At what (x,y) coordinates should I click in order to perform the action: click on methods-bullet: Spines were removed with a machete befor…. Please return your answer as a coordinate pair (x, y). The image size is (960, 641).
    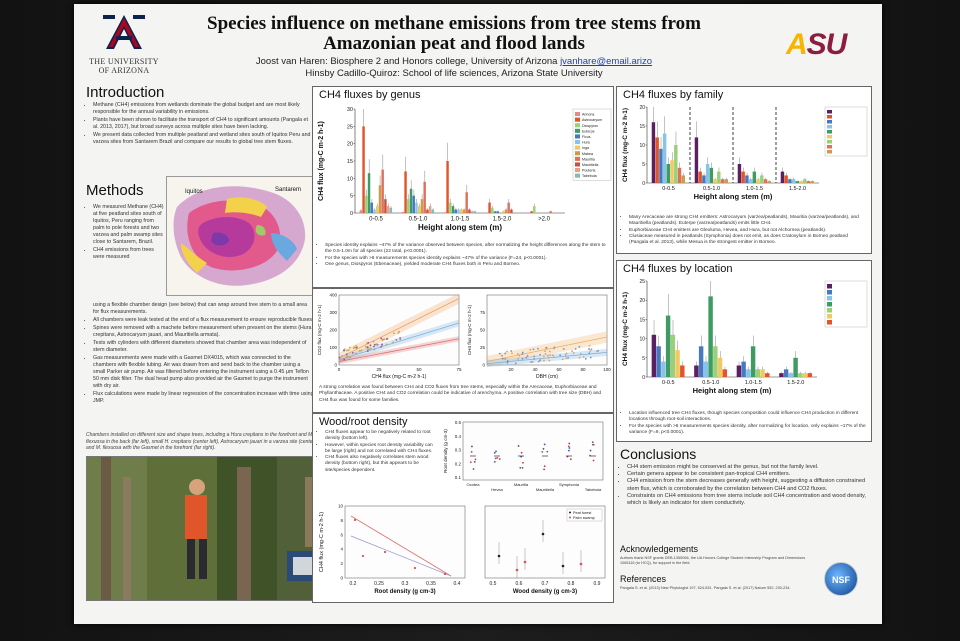
    Looking at the image, I should click on (203, 332).